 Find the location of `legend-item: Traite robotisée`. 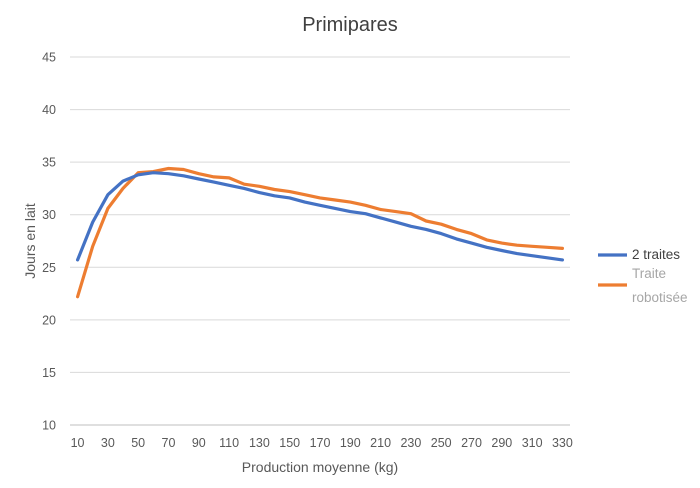

legend-item: Traite robotisée is located at coordinates (643, 285).